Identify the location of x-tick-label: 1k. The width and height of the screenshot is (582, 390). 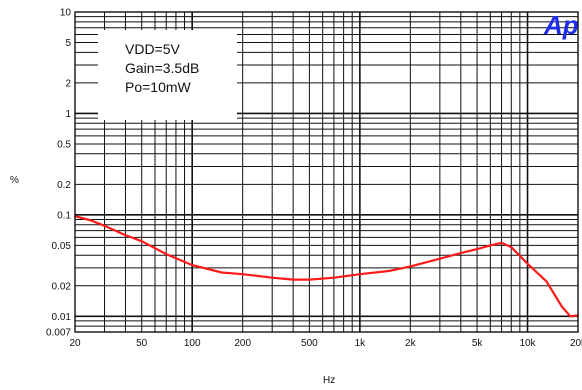
(361, 343).